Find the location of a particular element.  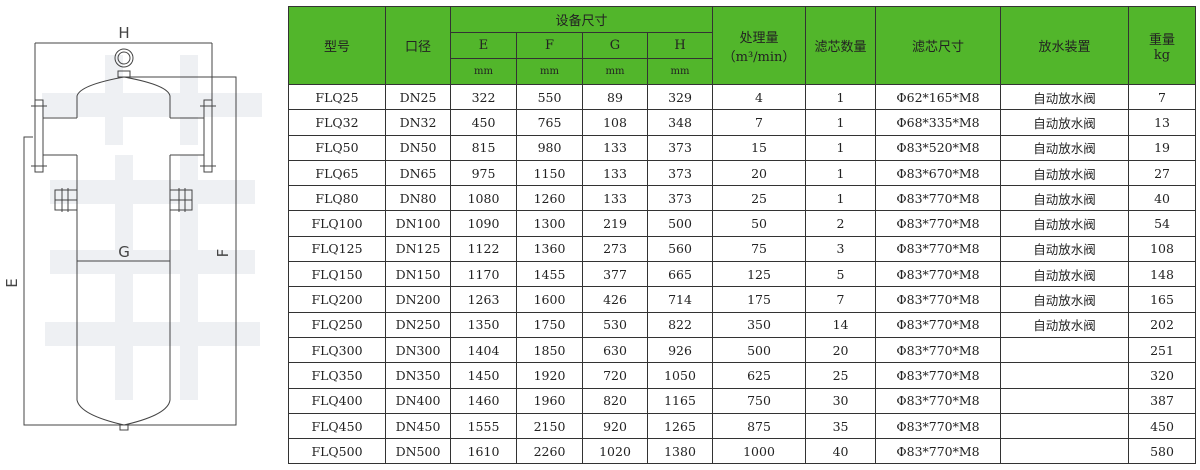

cell-element-size: Φ68*335*M8 is located at coordinates (938, 122).